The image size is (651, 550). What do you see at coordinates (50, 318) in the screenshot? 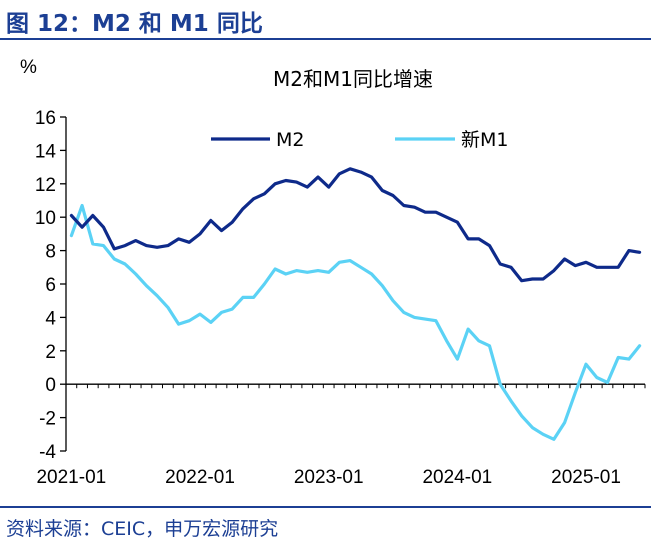
I see `y-tick-label: 4` at bounding box center [50, 318].